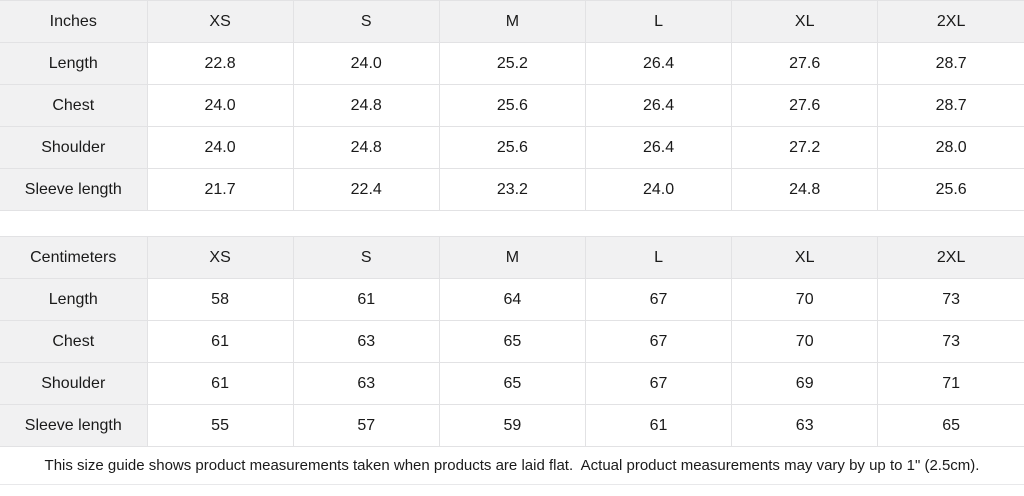 Image resolution: width=1024 pixels, height=496 pixels. I want to click on table-row: Length 22.8 24.0 25.2 26.4 27.6 28.7, so click(512, 63).